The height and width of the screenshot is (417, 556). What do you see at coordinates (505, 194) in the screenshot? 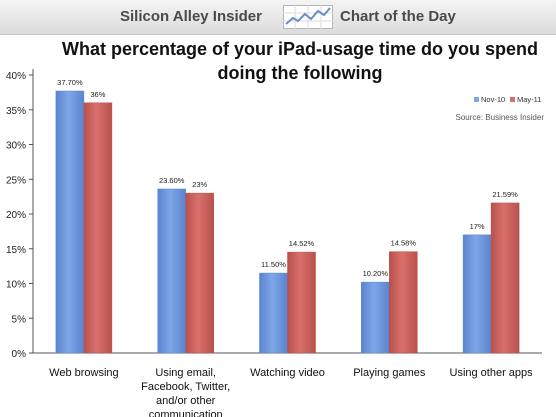
I see `data-label: 21.59%` at bounding box center [505, 194].